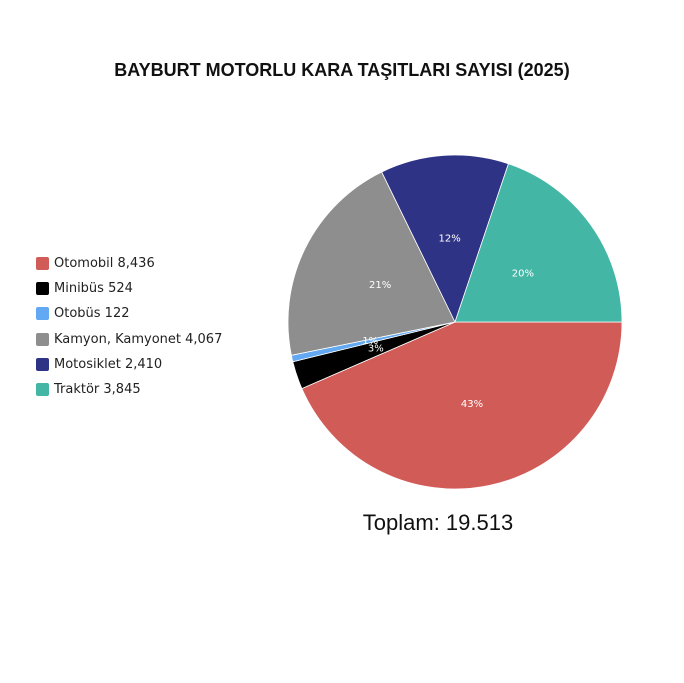 The height and width of the screenshot is (683, 684). I want to click on legend-item: Minibüs 524, so click(129, 288).